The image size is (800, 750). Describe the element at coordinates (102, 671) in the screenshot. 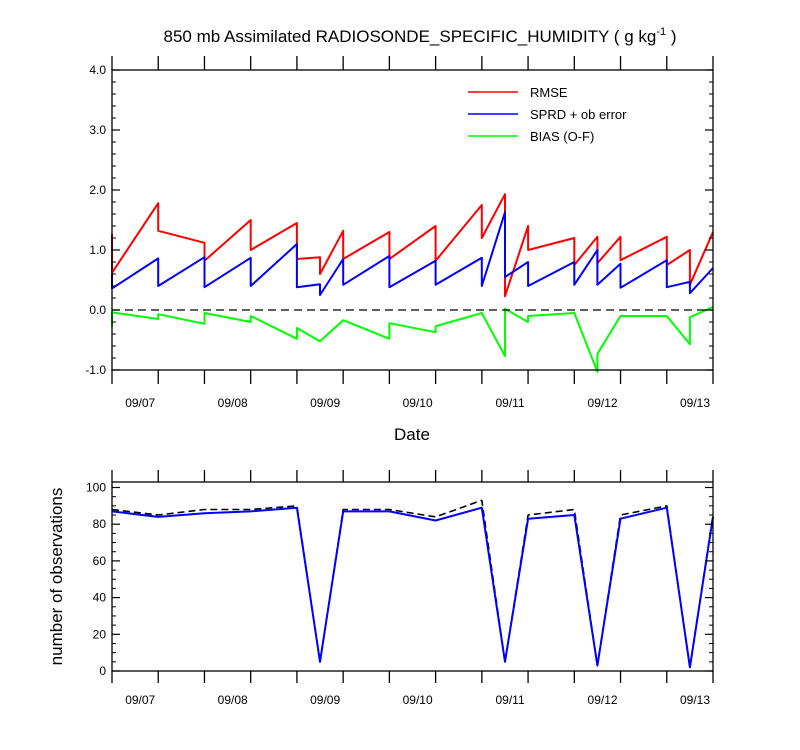

I see `y-tick-label: 0` at that location.